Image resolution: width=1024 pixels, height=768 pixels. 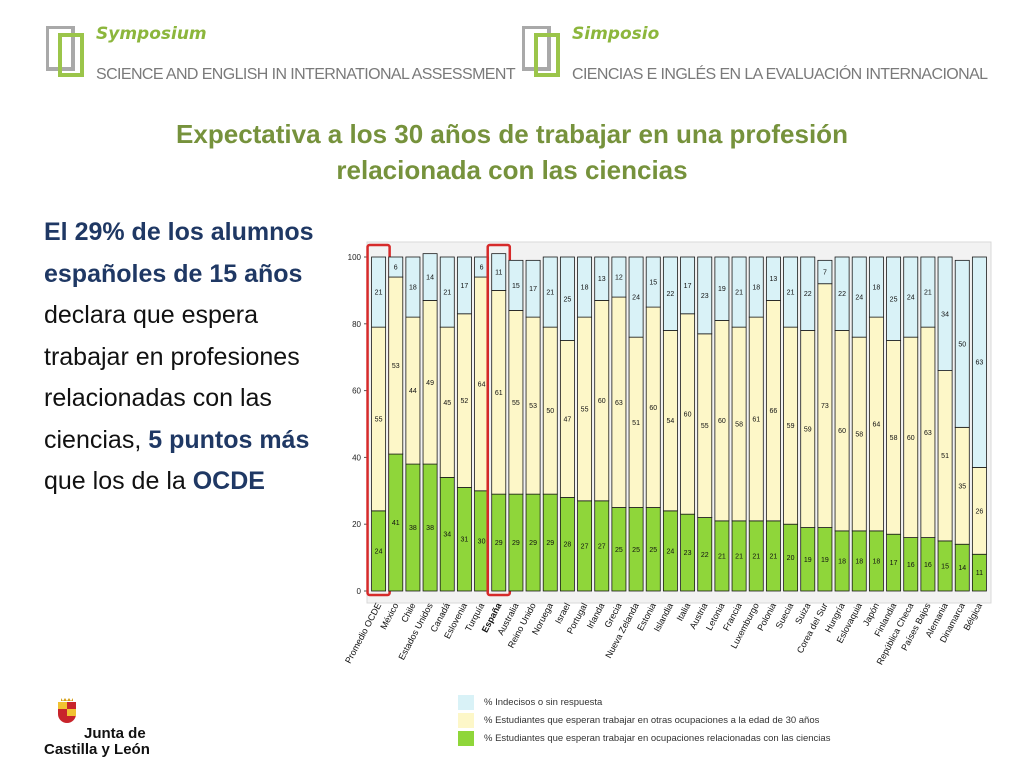 What do you see at coordinates (722, 289) in the screenshot?
I see `bar-label-undecided: 19` at bounding box center [722, 289].